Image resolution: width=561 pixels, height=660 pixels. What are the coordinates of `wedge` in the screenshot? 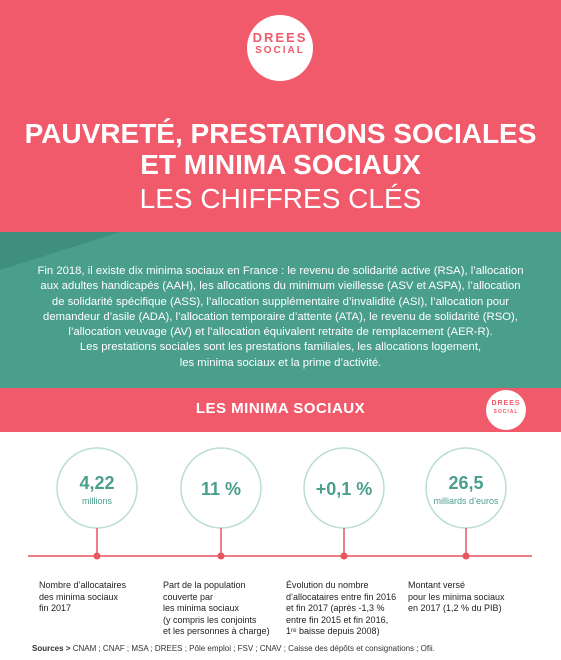 It's located at (60, 251).